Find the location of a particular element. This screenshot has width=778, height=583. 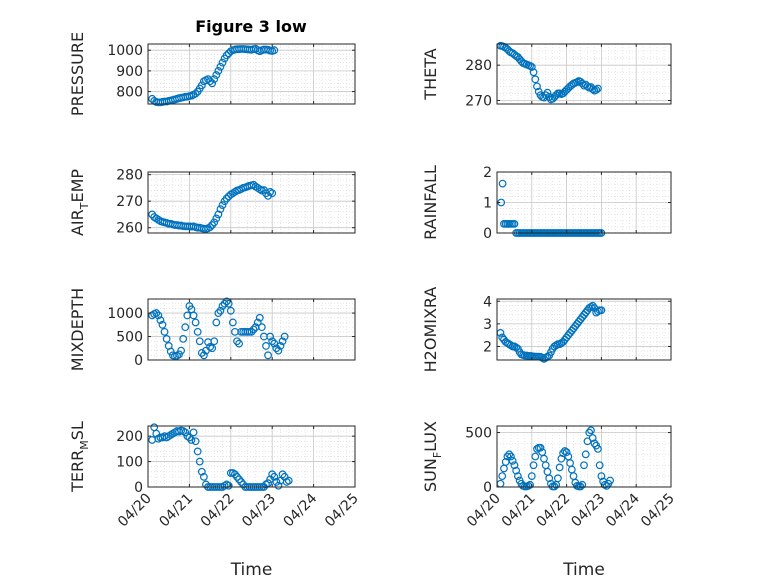

y-tick-label: 200 is located at coordinates (129, 437).